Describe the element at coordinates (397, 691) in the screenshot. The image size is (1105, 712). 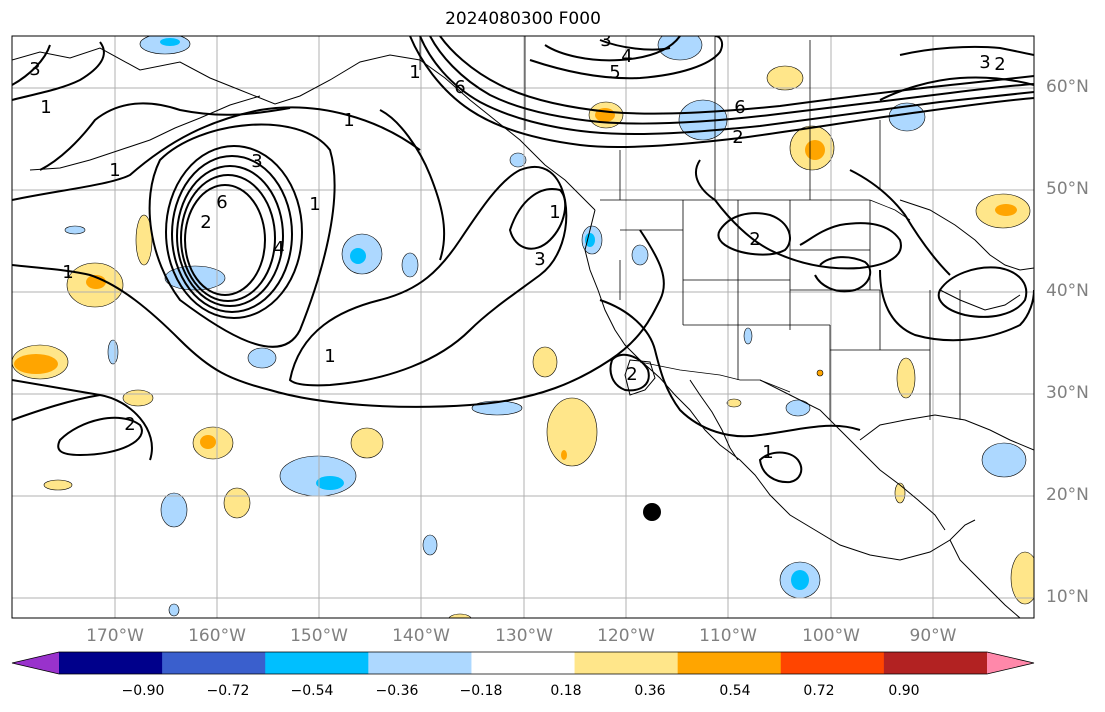
I see `colorbar-tick-label: −0.36` at that location.